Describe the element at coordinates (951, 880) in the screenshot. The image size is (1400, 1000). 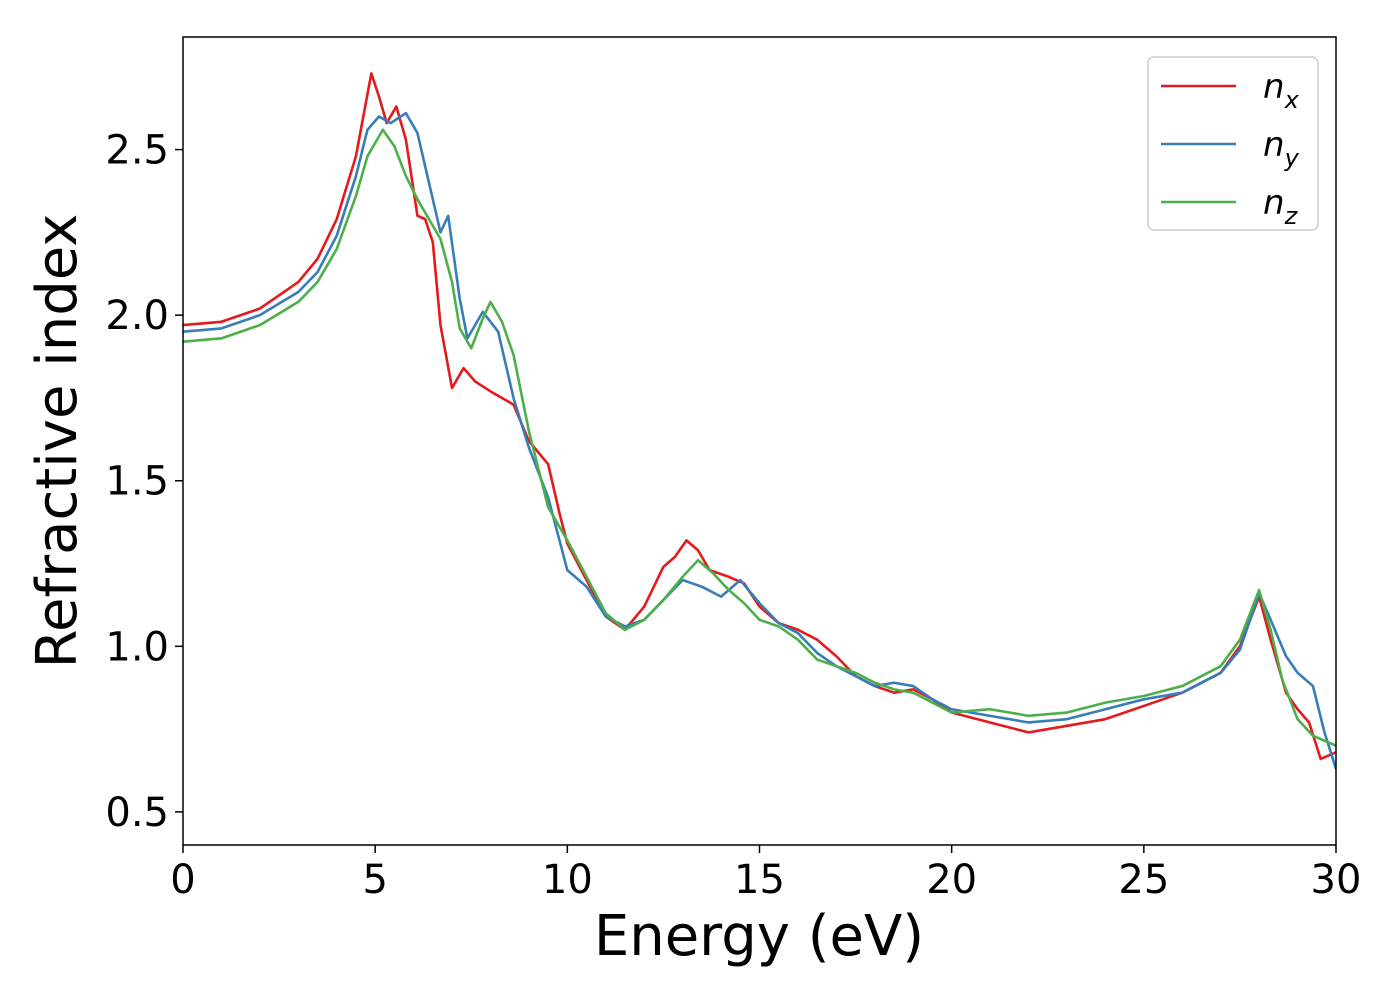
I see `x-tick-label: 20` at that location.